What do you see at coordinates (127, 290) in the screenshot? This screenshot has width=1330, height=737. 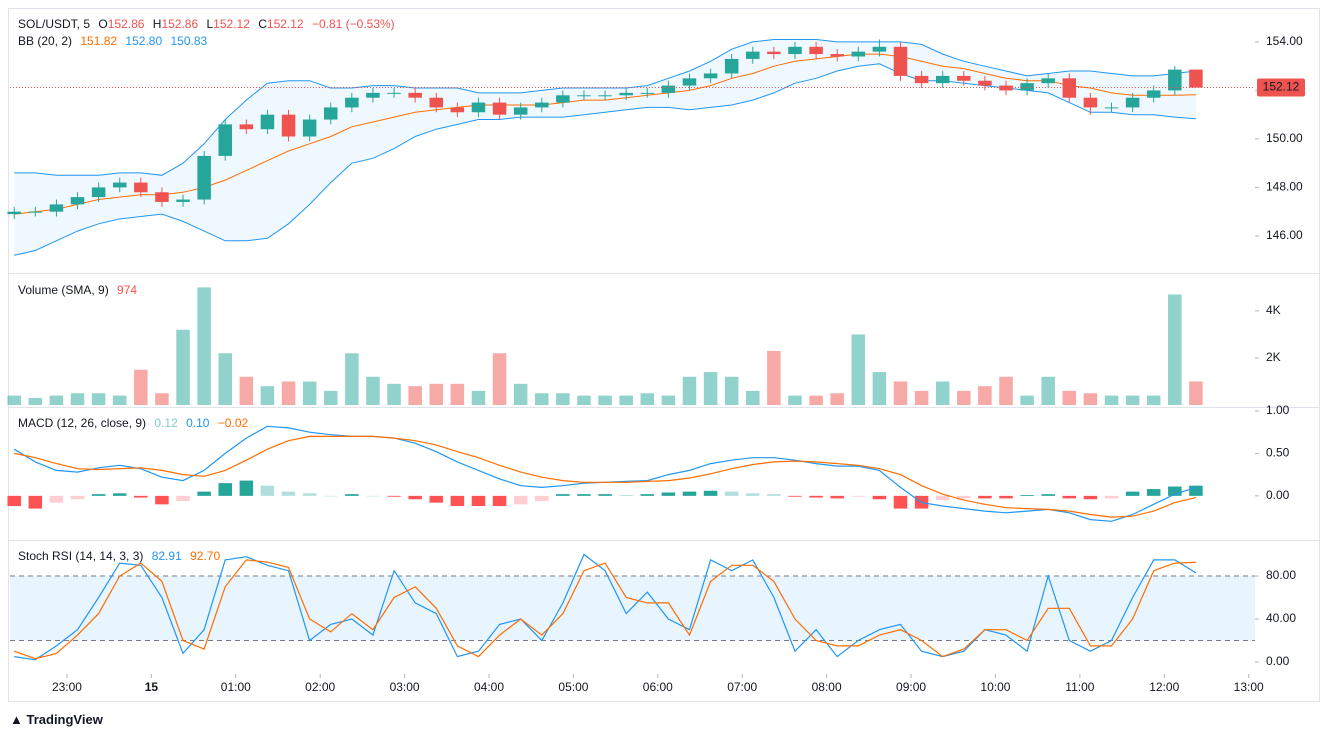 I see `legend-value: 974` at bounding box center [127, 290].